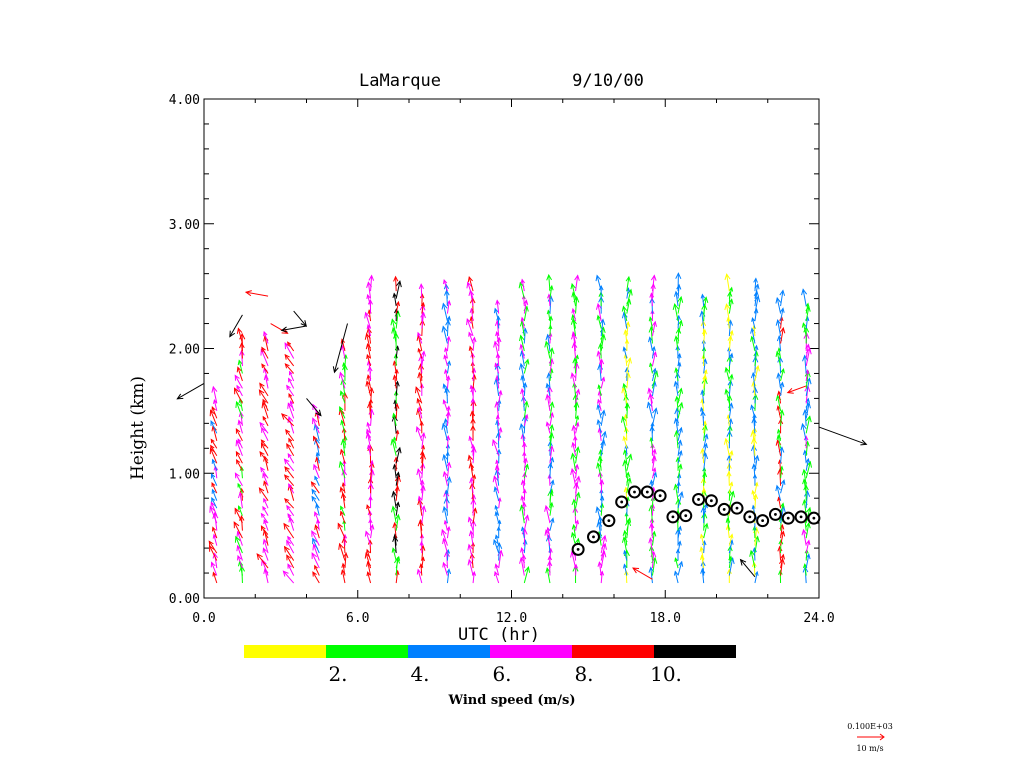 The image size is (1024, 768). Describe the element at coordinates (396, 429) in the screenshot. I see `wind-profile-column` at that location.